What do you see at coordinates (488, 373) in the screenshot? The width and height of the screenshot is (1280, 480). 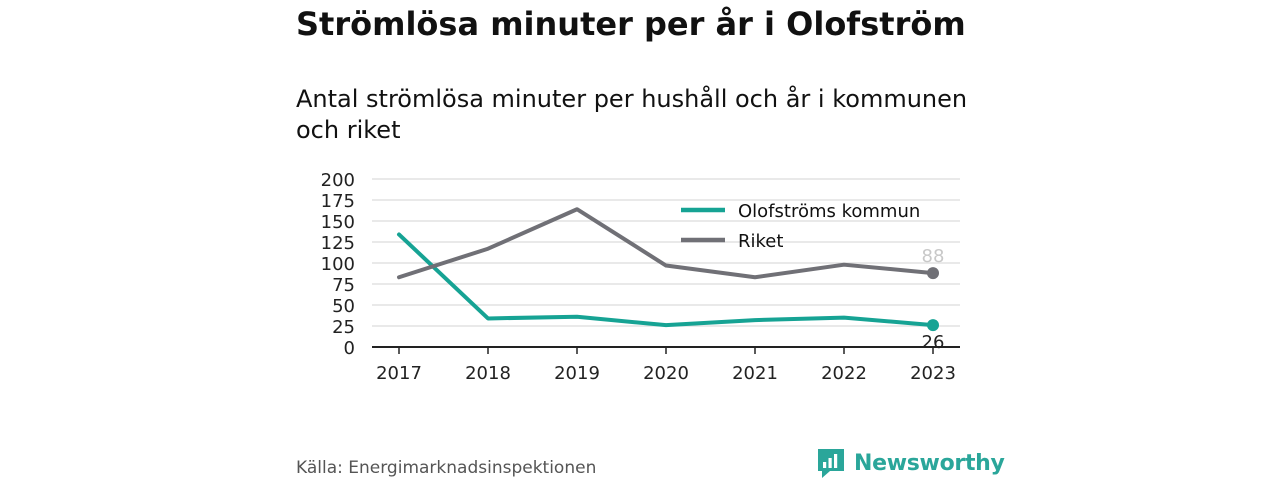 I see `x-tick-label: 2018` at bounding box center [488, 373].